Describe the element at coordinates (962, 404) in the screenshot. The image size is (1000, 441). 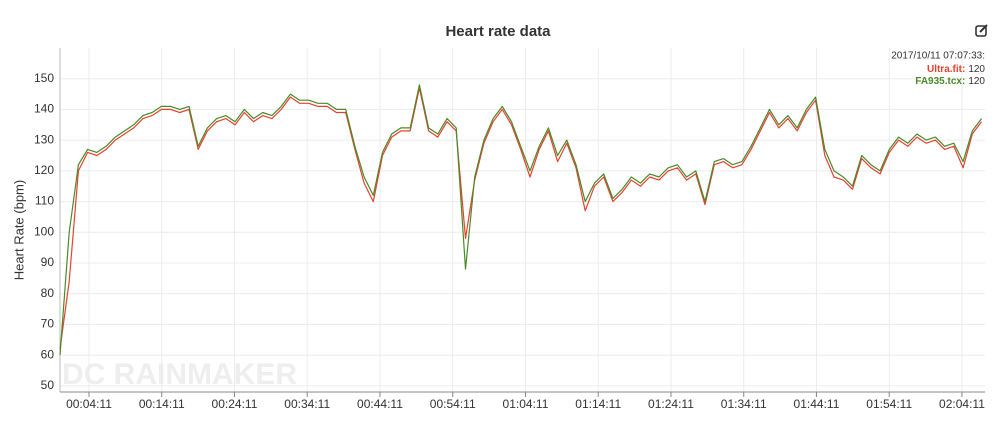
I see `x-tick-label: 02:04:11` at that location.